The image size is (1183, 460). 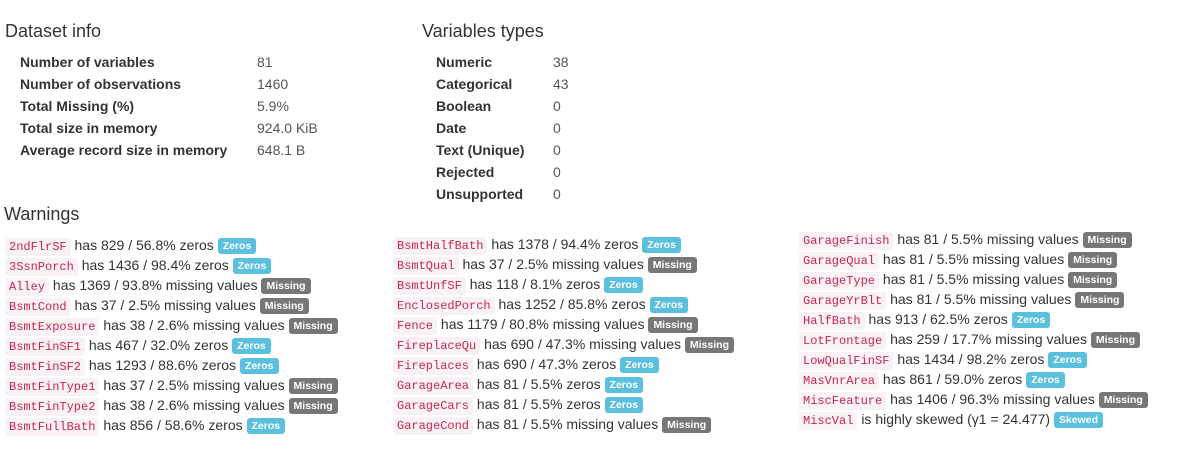 I want to click on stat-label: Boolean, so click(x=464, y=106).